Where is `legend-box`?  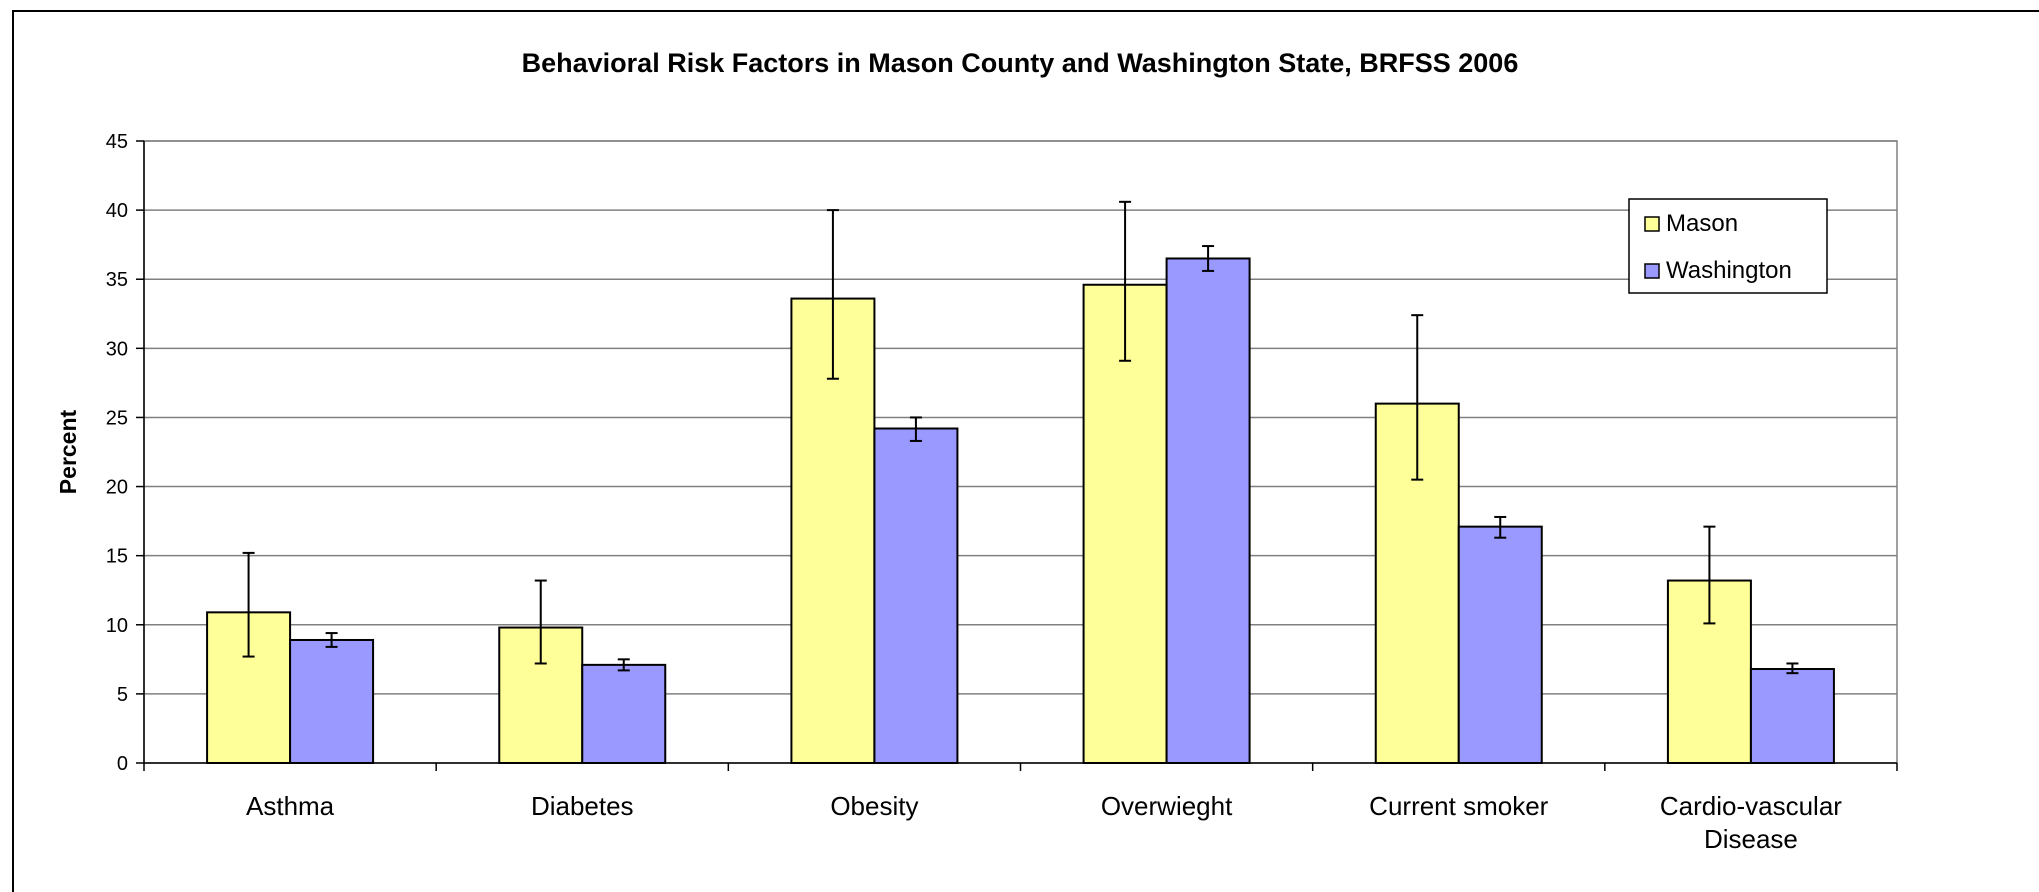
legend-box is located at coordinates (1728, 246).